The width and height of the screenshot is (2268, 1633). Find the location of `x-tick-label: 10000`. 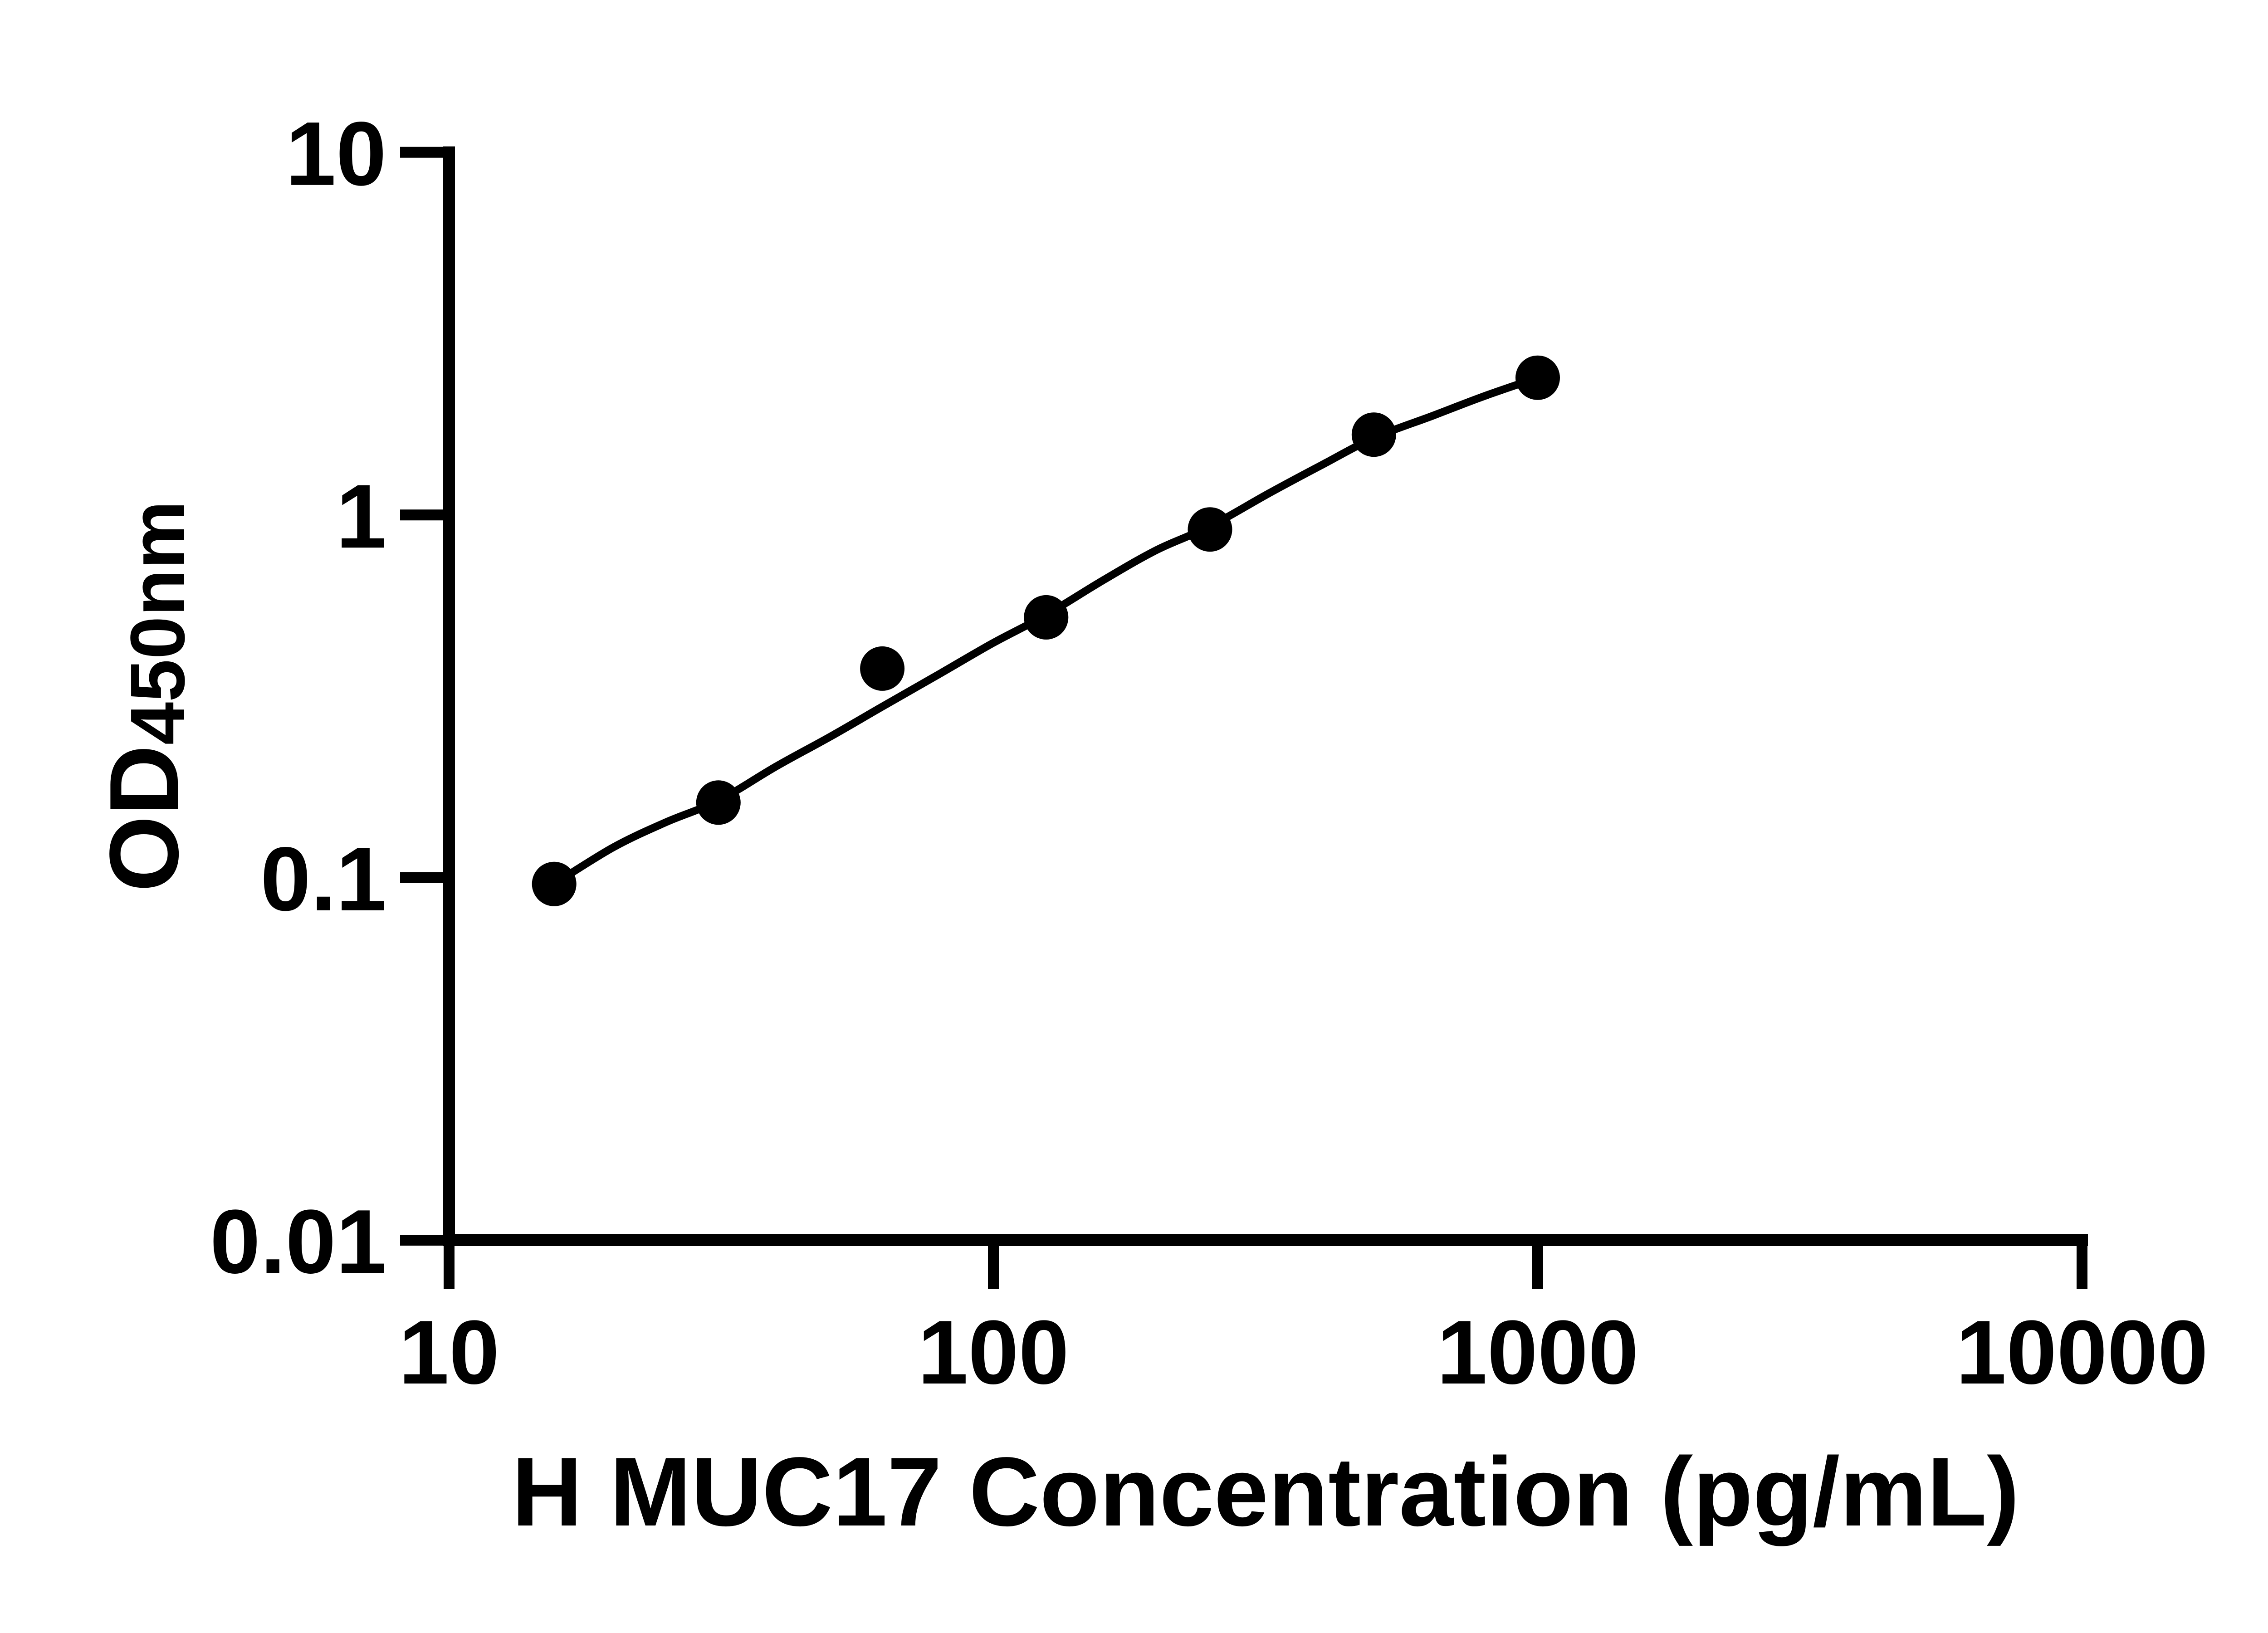

x-tick-label: 10000 is located at coordinates (2082, 1352).